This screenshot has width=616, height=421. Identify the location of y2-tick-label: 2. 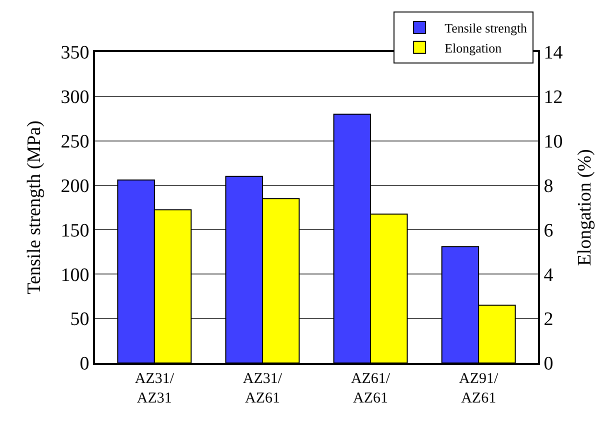
(549, 319).